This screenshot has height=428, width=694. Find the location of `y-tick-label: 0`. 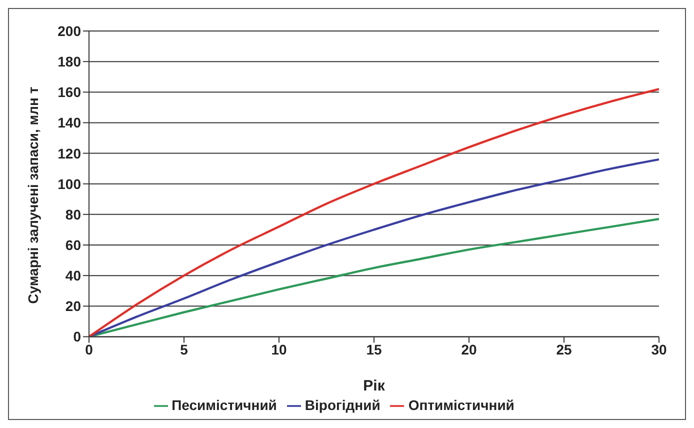

y-tick-label: 0 is located at coordinates (77, 336).